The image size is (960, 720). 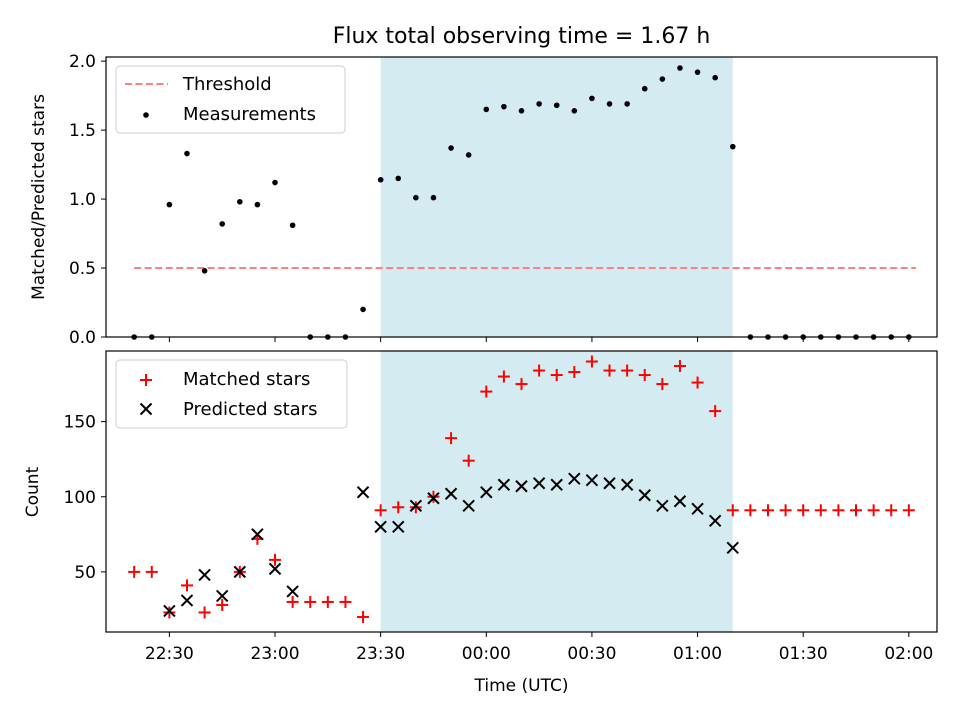 What do you see at coordinates (146, 409) in the screenshot?
I see `legend-predicted-swatch` at bounding box center [146, 409].